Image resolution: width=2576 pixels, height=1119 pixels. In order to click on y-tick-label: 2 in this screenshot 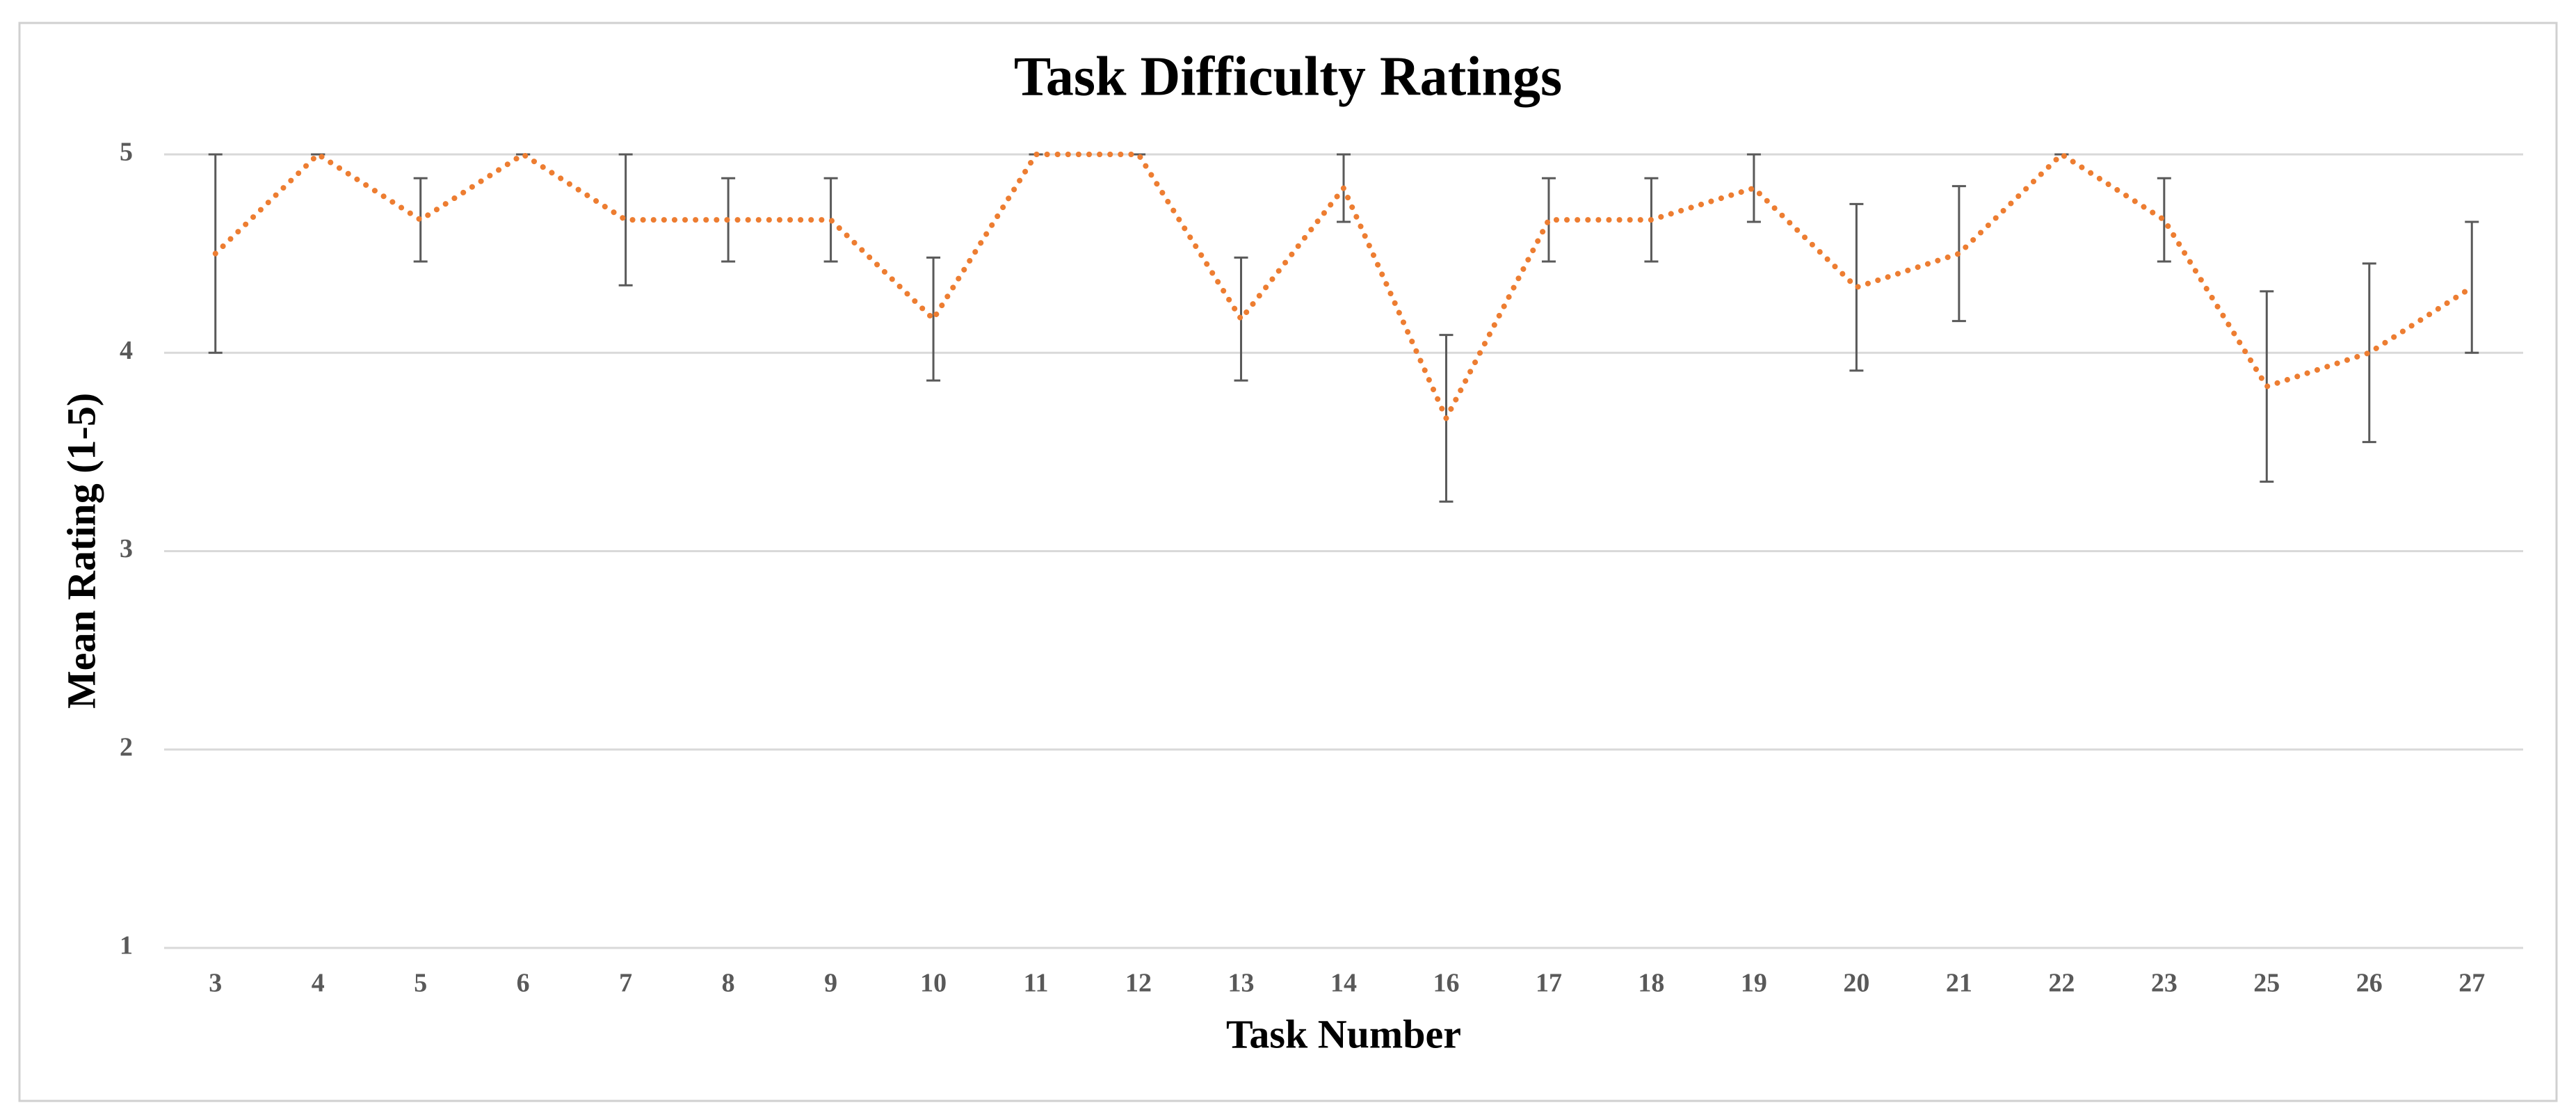, I will do `click(127, 747)`.